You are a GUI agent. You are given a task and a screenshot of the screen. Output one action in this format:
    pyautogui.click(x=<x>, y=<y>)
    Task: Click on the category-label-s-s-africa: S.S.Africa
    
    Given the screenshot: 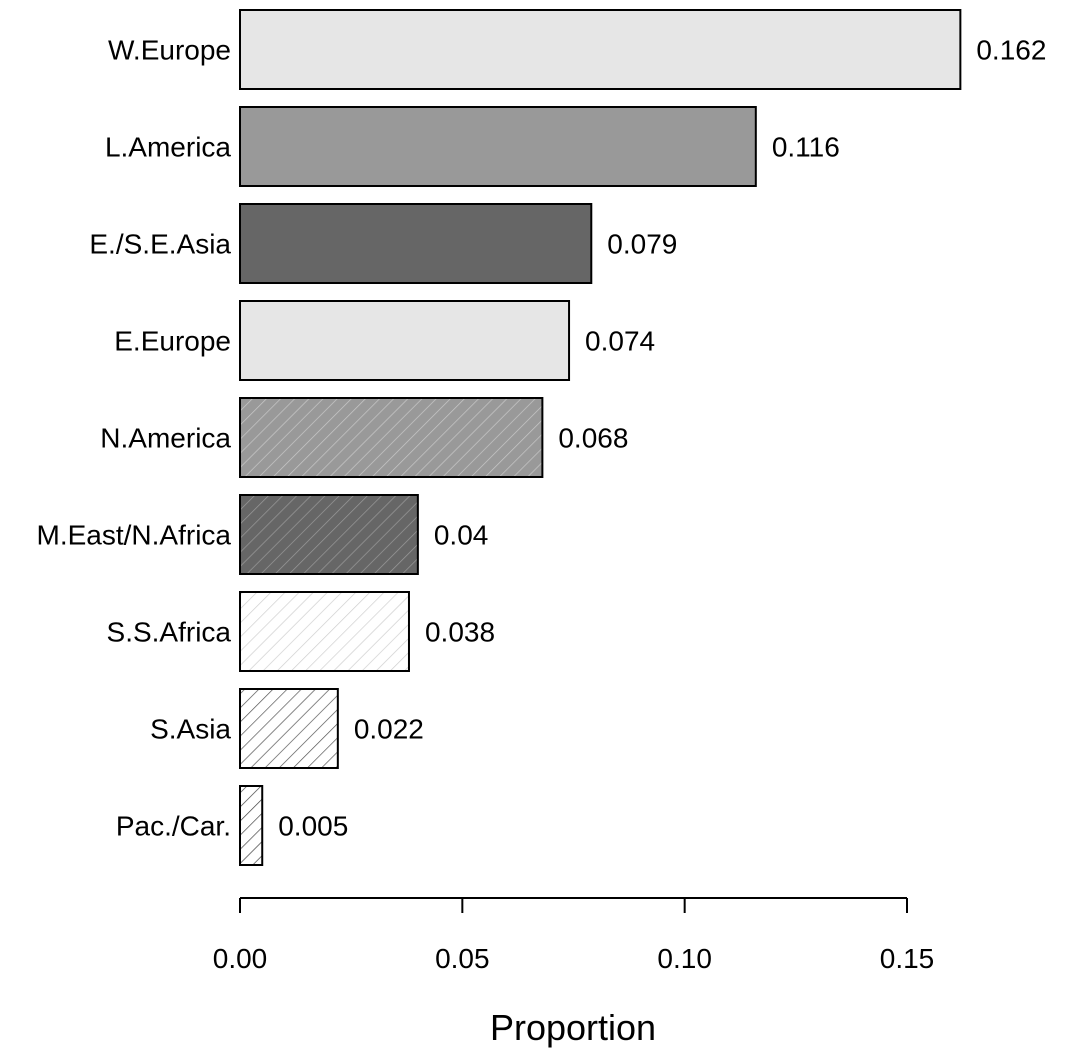 What is the action you would take?
    pyautogui.click(x=169, y=632)
    